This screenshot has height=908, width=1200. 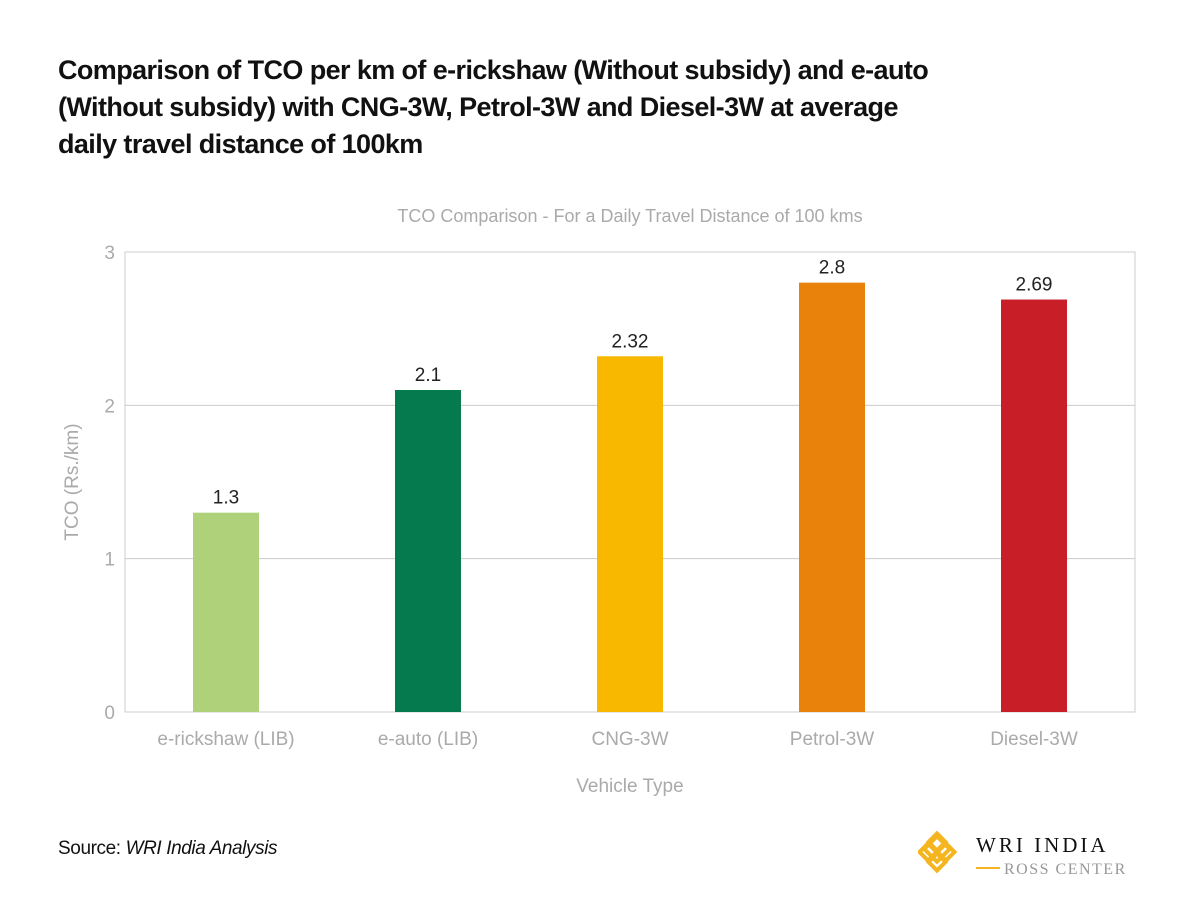 I want to click on y-tick-label: 0, so click(x=109, y=713).